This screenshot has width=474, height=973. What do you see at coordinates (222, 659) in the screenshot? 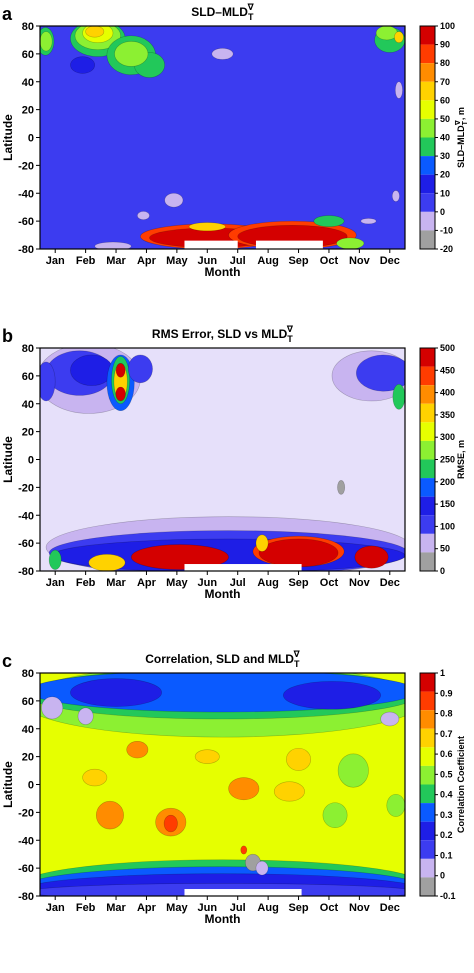
I see `chart-title: Correlation, SLD and MLDT∇` at bounding box center [222, 659].